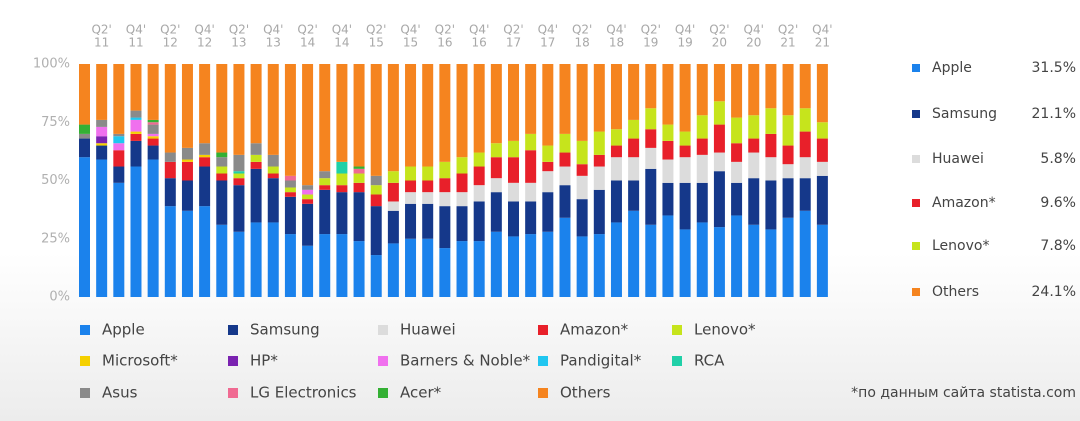 The image size is (1080, 421). I want to click on summary-label: Samsung, so click(964, 114).